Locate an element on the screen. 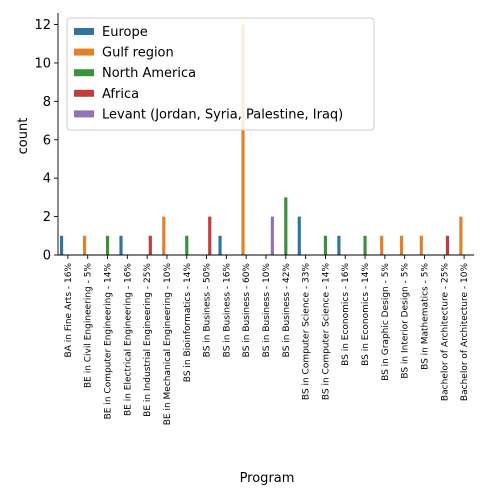  x-tick-label: BE in Electrical Engineering - 16% is located at coordinates (128, 339).